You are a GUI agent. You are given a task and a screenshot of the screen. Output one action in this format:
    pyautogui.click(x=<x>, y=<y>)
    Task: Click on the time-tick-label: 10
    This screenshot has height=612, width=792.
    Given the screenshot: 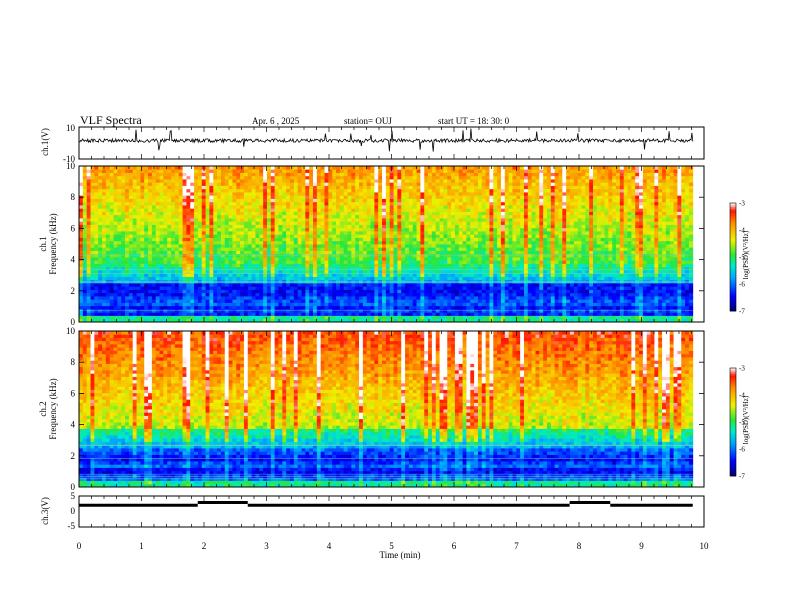 What is the action you would take?
    pyautogui.click(x=705, y=546)
    